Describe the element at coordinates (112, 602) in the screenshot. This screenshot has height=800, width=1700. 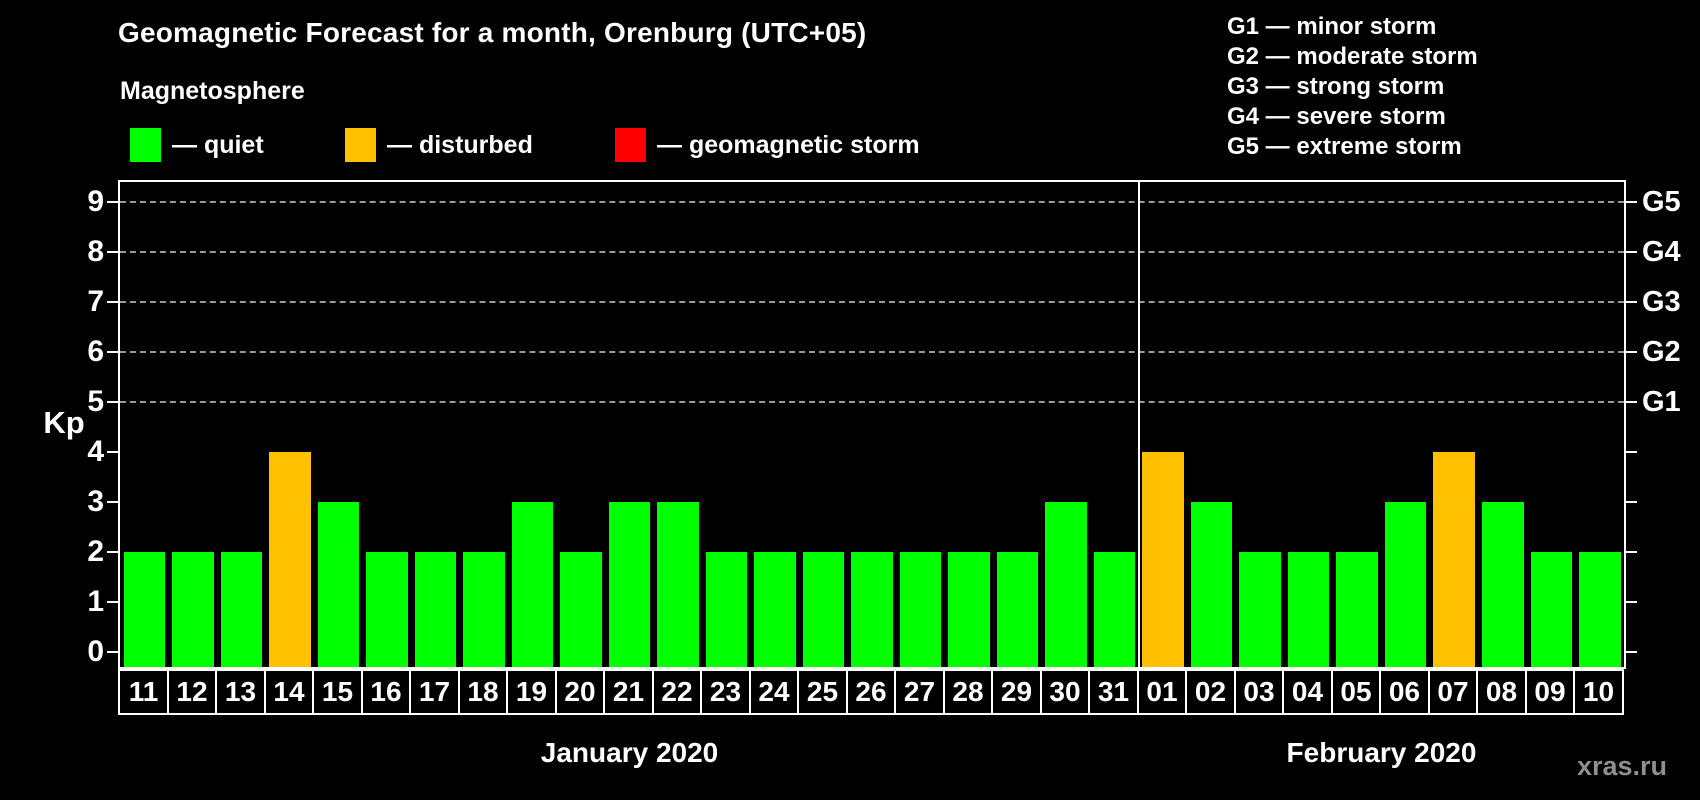
I see `left-tick-kp1` at that location.